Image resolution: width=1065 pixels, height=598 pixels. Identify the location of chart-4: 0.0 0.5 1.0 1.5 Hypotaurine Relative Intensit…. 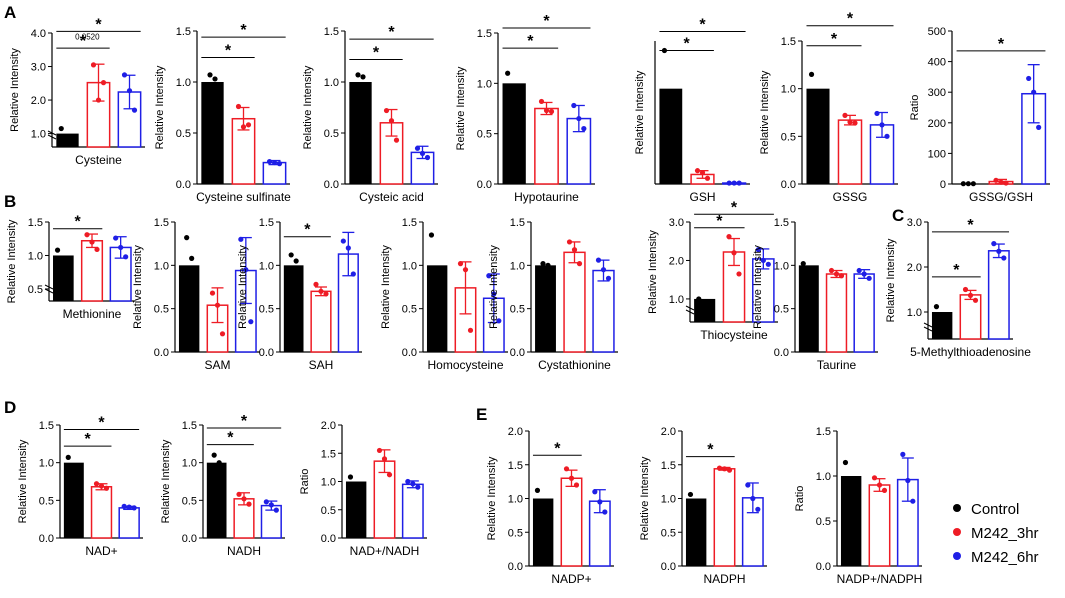
(525, 108).